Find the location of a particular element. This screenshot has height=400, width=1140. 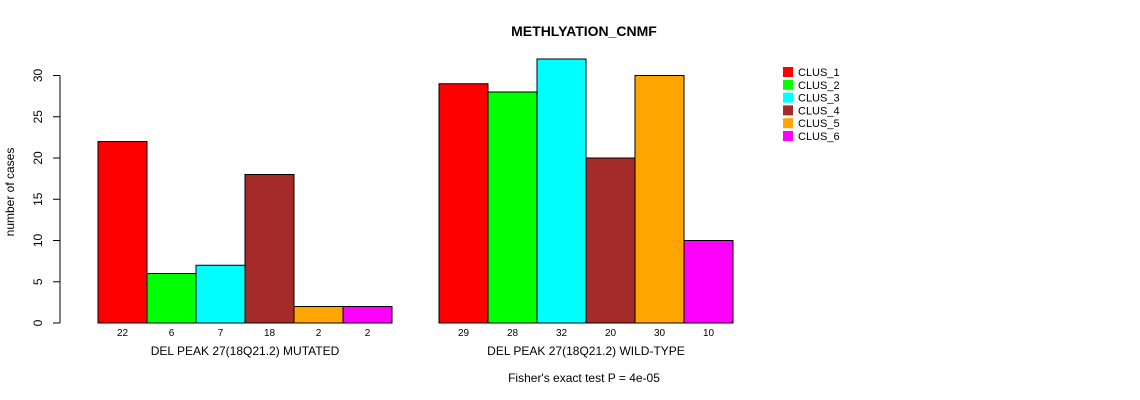

group-label: DEL PEAK 27(18Q21.2) WILD-TYPE is located at coordinates (586, 351).